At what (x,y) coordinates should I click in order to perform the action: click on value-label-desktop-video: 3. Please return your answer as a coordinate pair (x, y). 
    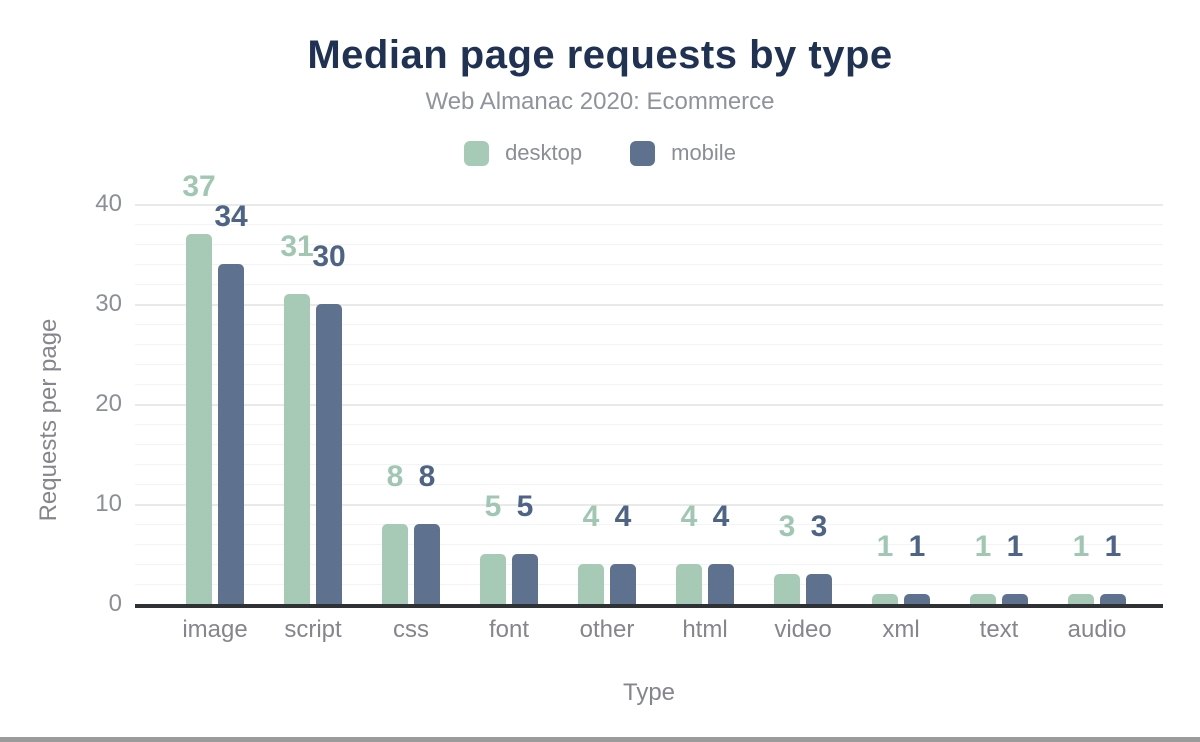
    Looking at the image, I should click on (787, 526).